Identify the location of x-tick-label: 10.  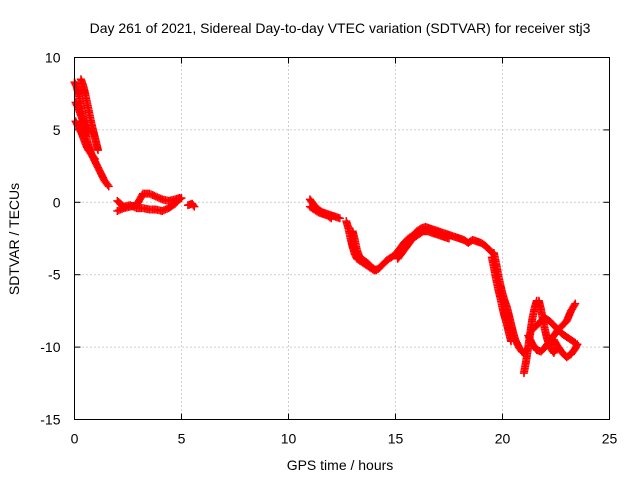
(289, 439).